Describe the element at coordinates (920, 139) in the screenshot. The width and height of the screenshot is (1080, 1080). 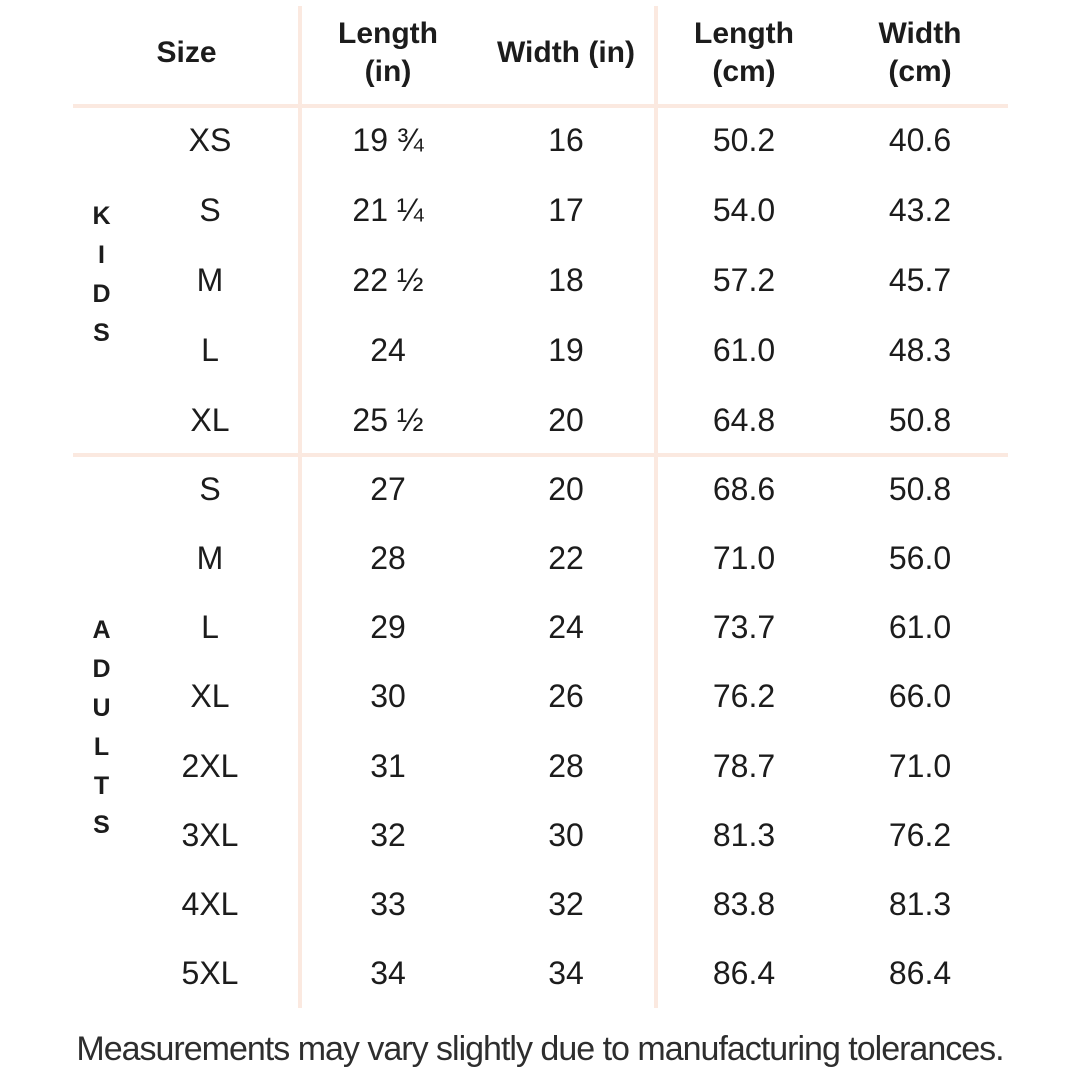
I see `width-cm-cell: 40.6` at that location.